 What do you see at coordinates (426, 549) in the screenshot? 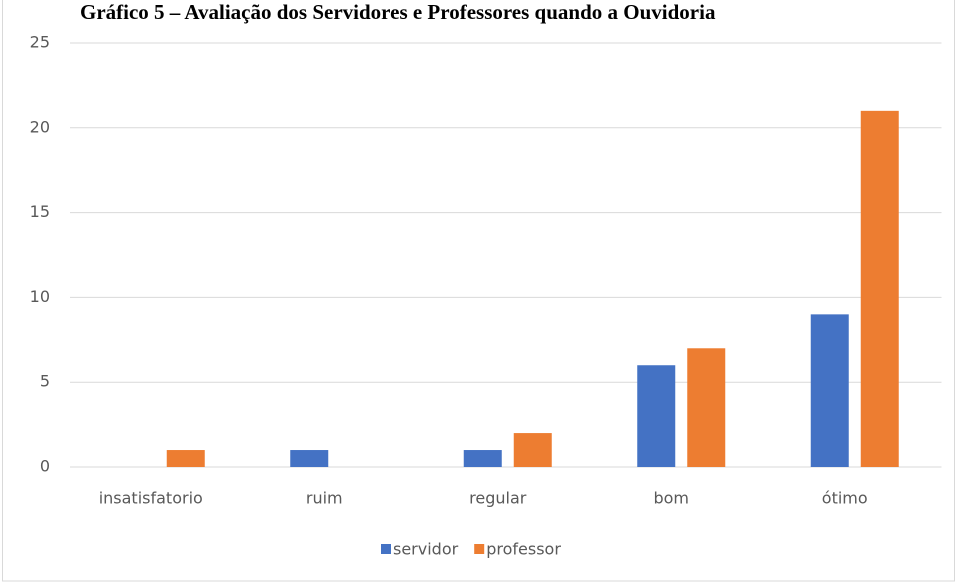
I see `legend-label: servidor` at bounding box center [426, 549].